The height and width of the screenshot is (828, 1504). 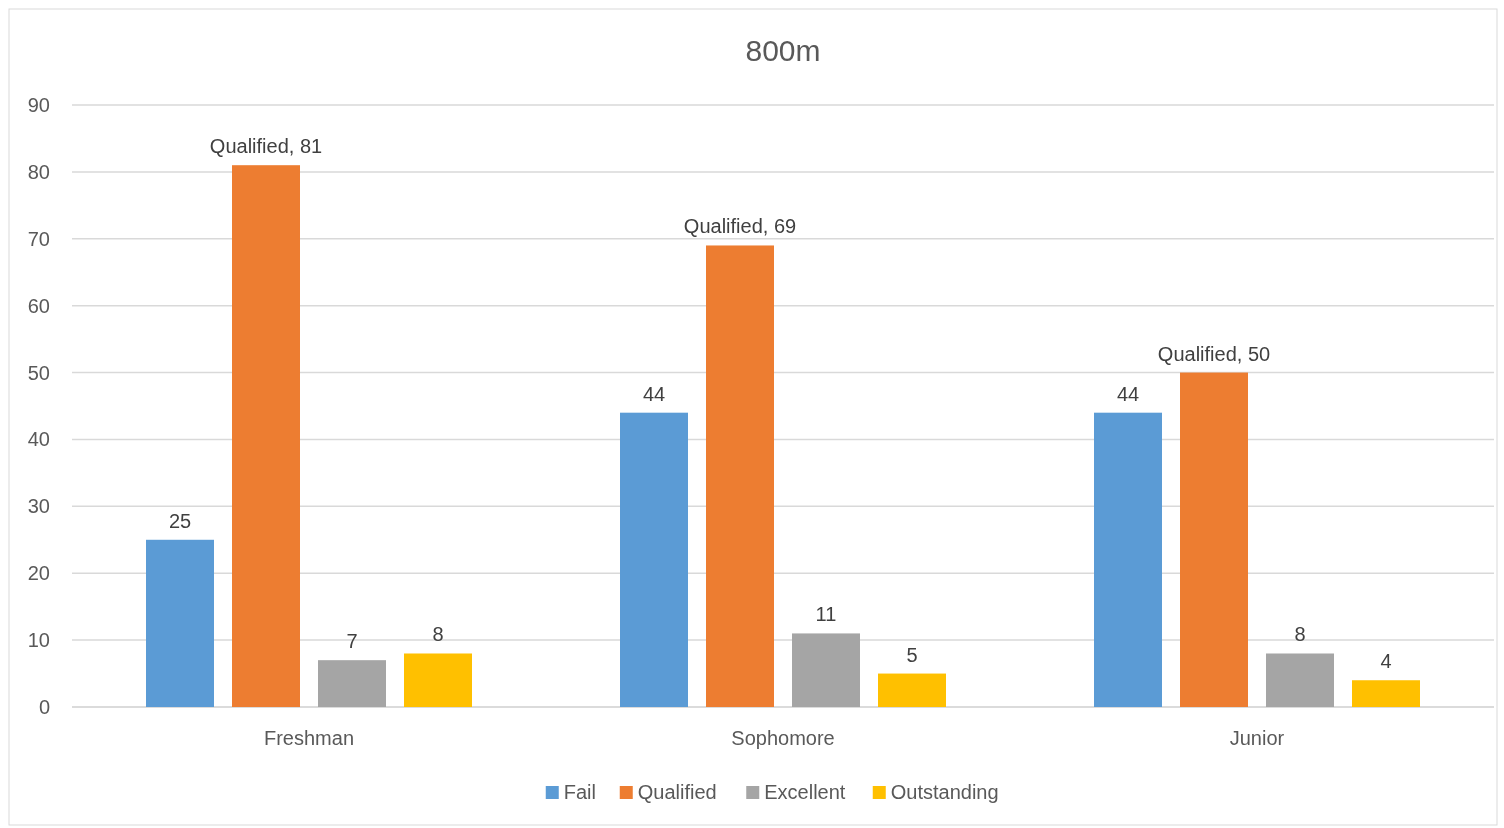 I want to click on legend-label: Excellent, so click(x=805, y=792).